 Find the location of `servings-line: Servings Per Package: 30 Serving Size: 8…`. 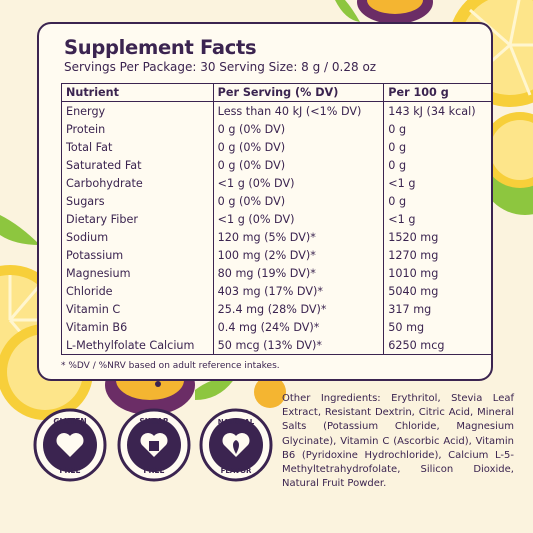

servings-line: Servings Per Package: 30 Serving Size: 8… is located at coordinates (220, 67).